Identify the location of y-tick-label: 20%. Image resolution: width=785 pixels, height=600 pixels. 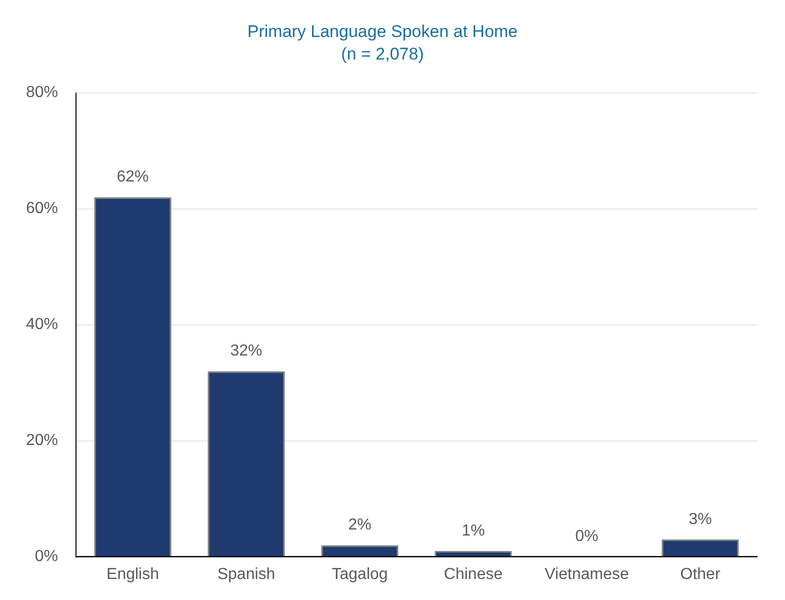
(42, 441).